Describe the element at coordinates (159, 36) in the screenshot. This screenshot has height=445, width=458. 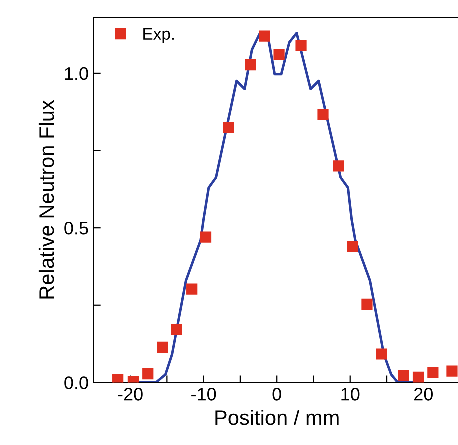
I see `legend-label: Exp.` at that location.